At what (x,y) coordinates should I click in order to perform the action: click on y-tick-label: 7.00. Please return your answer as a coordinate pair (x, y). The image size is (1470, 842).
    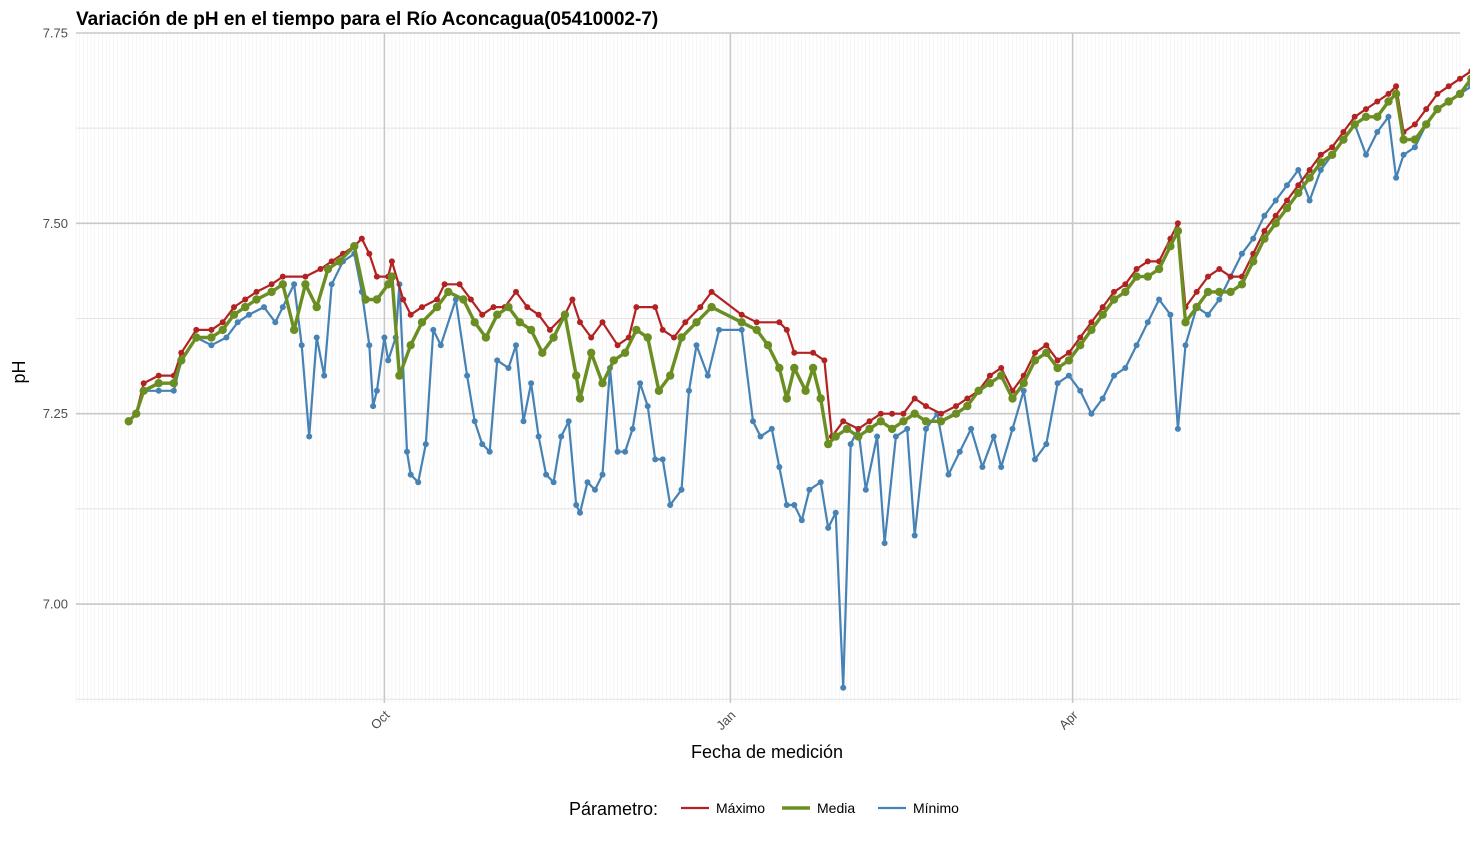
    Looking at the image, I should click on (55, 604).